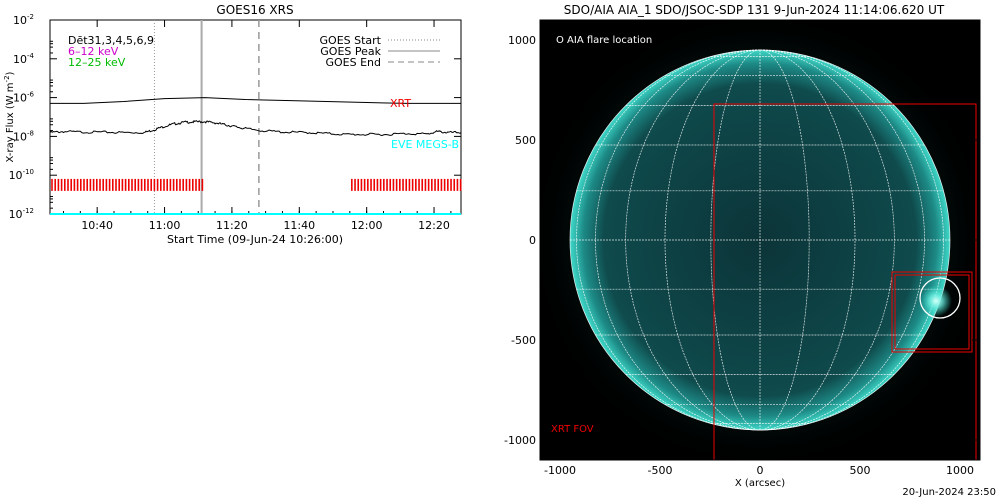 The image size is (1000, 500). I want to click on goes-y-axis-label: X-ray Flux (W m-2), so click(9, 116).